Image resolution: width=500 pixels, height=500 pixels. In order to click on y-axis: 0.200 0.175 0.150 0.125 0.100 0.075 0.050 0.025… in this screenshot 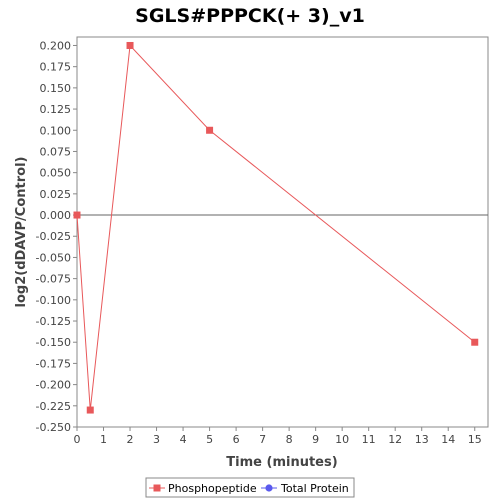, I will do `click(56, 236)`.